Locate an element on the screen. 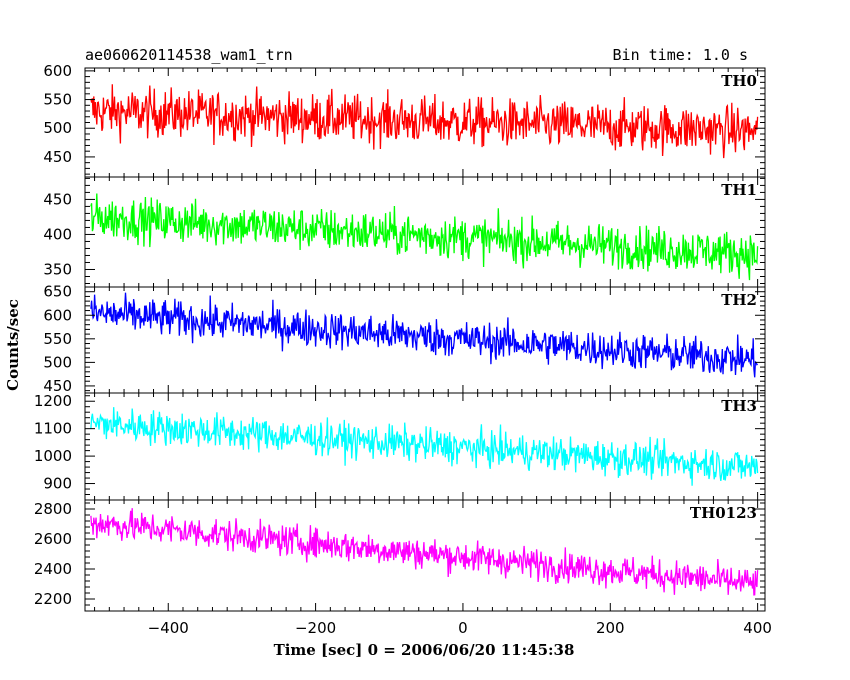  panel-th2: 450 500 550 600 650 TH2 is located at coordinates (404, 339).